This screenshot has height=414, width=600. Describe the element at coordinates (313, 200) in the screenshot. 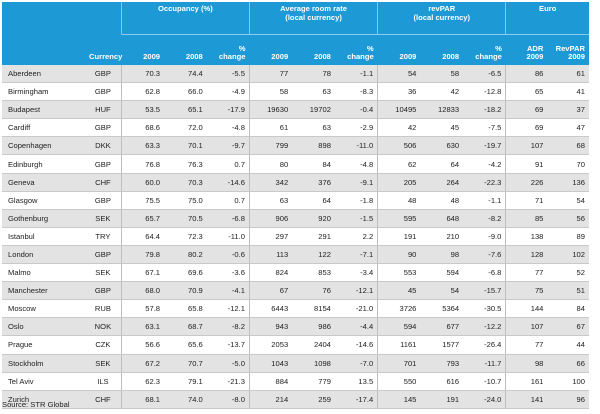

I see `cell-arr-2008: 64` at that location.